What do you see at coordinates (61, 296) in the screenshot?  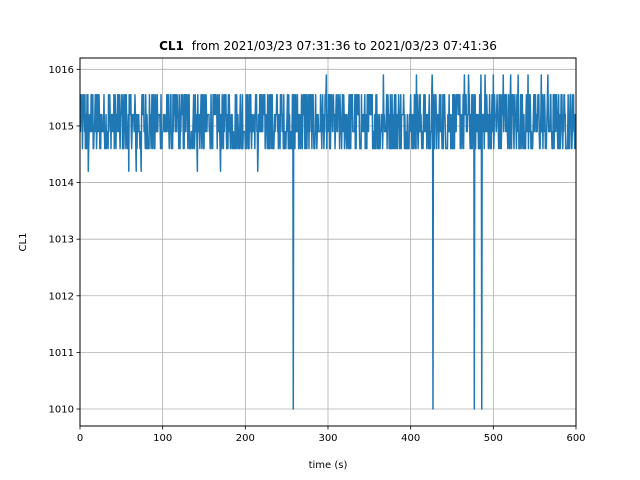 I see `y-tick-label: 1012` at bounding box center [61, 296].